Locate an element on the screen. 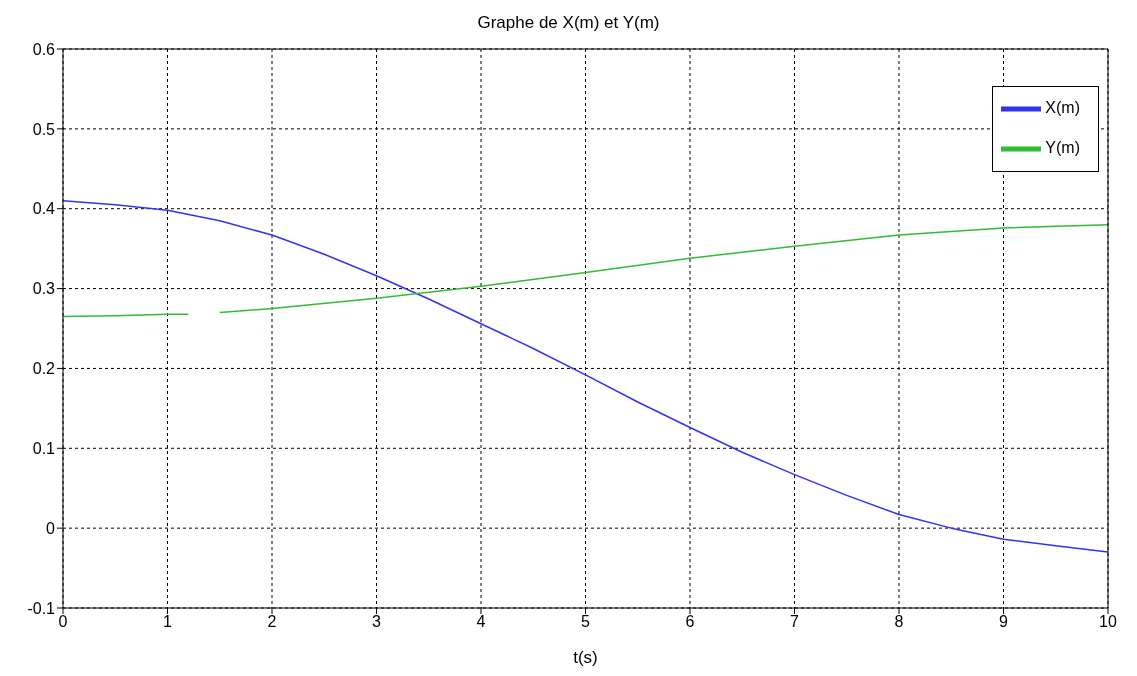 Image resolution: width=1137 pixels, height=676 pixels. x-tick-label: 0 is located at coordinates (63, 622).